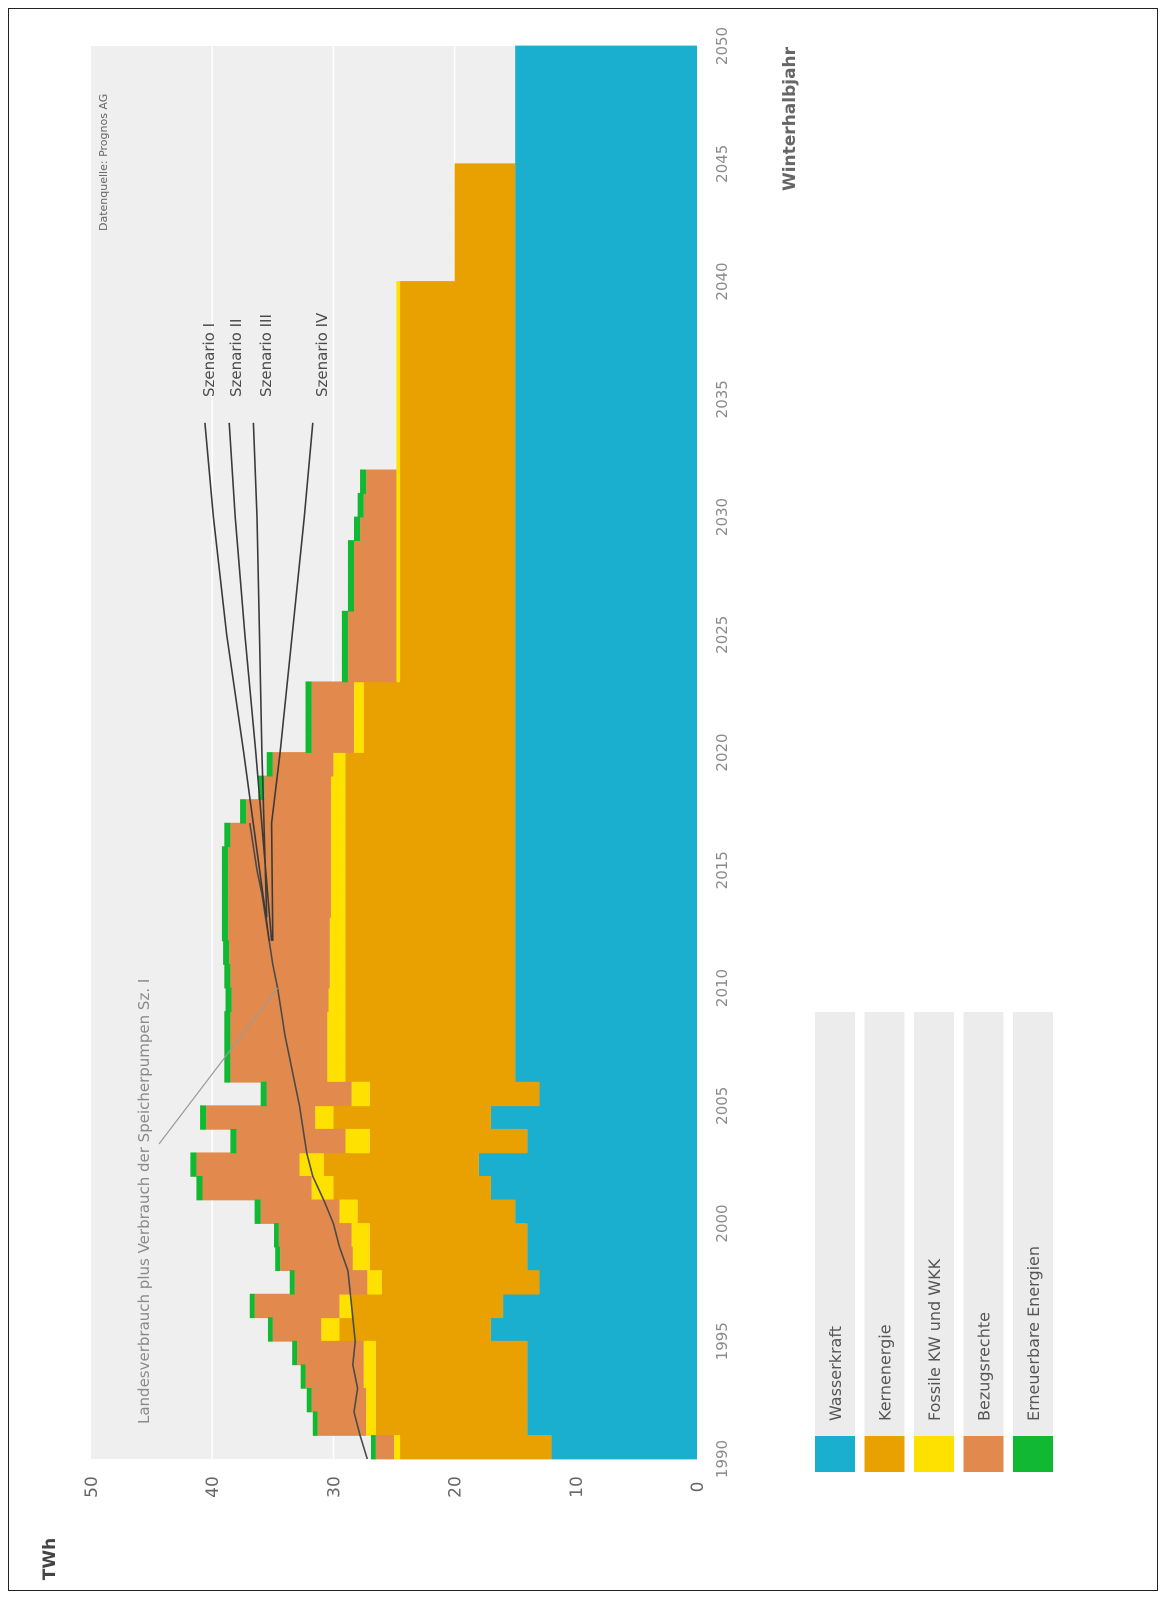  What do you see at coordinates (698, 1487) in the screenshot?
I see `y-tick-label: 0` at bounding box center [698, 1487].